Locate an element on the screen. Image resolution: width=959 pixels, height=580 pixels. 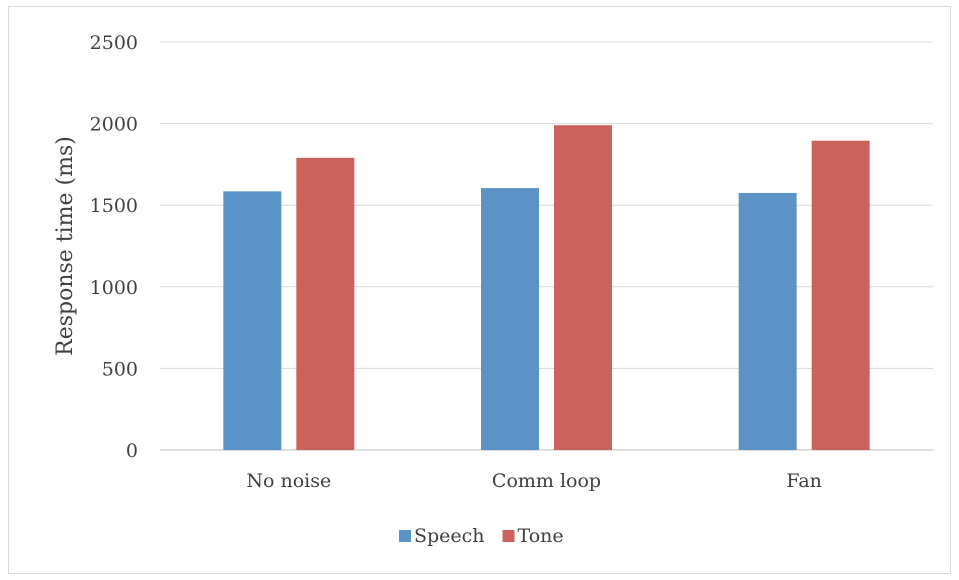
y-axis-label: Response time (ms) is located at coordinates (65, 246).